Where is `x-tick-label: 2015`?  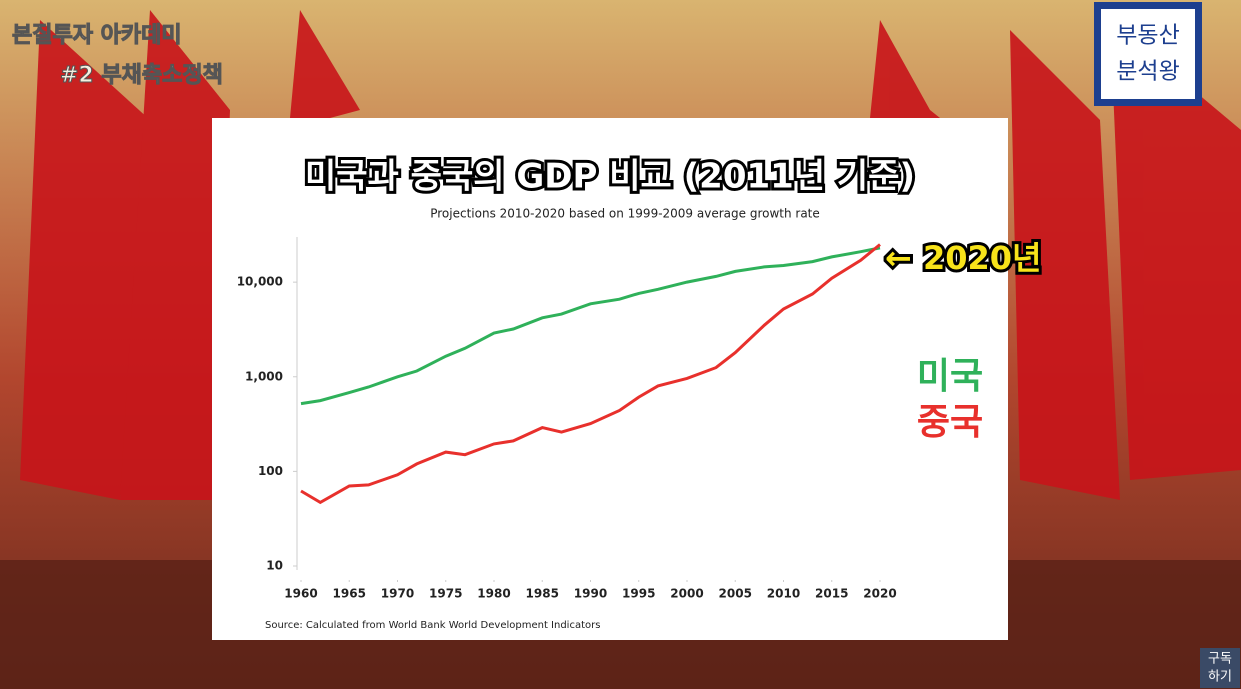
x-tick-label: 2015 is located at coordinates (831, 594).